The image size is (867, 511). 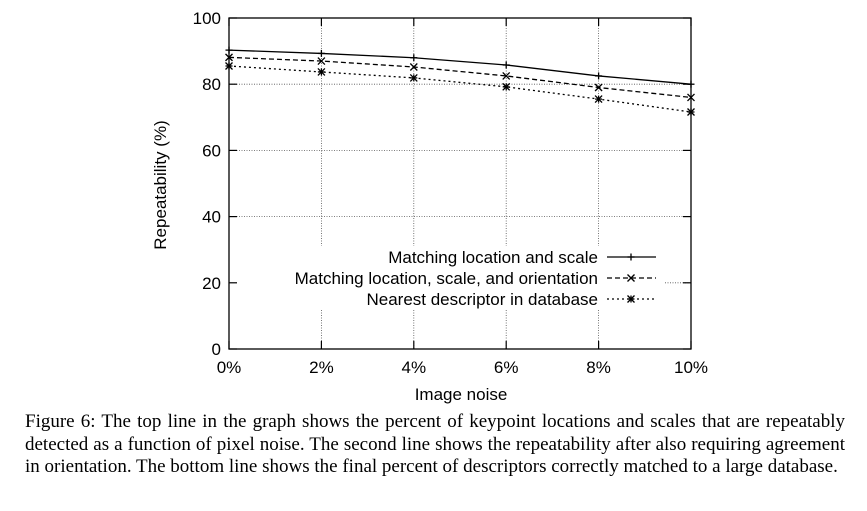 What do you see at coordinates (506, 367) in the screenshot?
I see `x-tick-label: 6%` at bounding box center [506, 367].